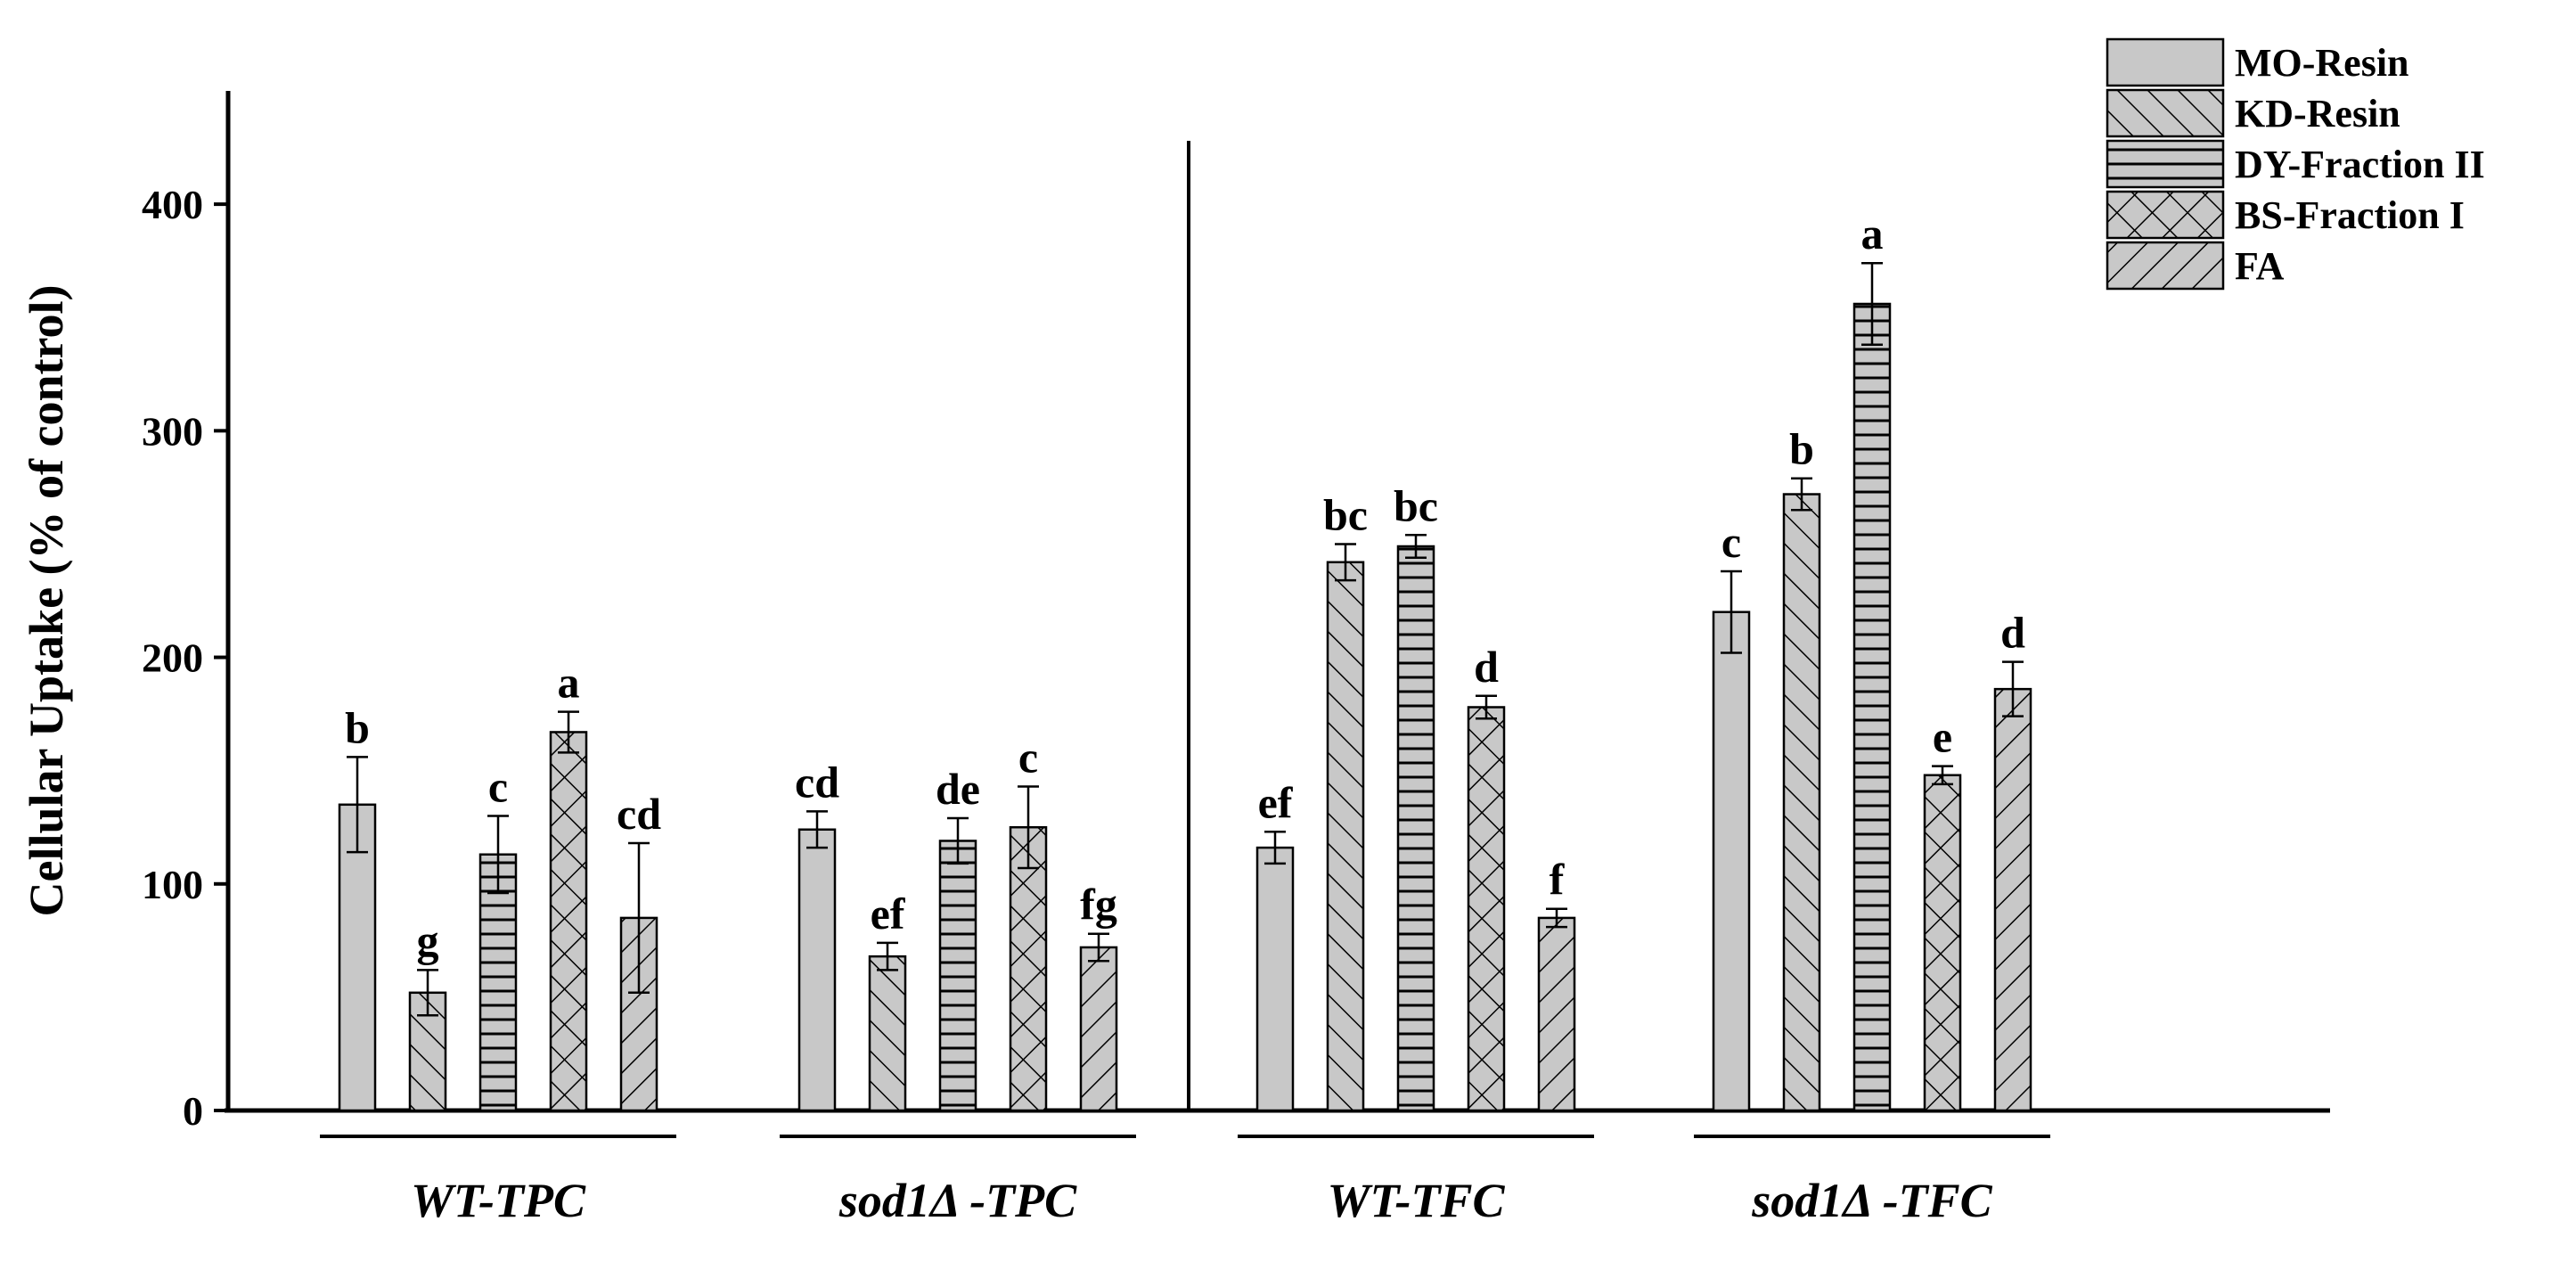 The height and width of the screenshot is (1262, 2576). What do you see at coordinates (172, 658) in the screenshot?
I see `y-tick-label: 200` at bounding box center [172, 658].